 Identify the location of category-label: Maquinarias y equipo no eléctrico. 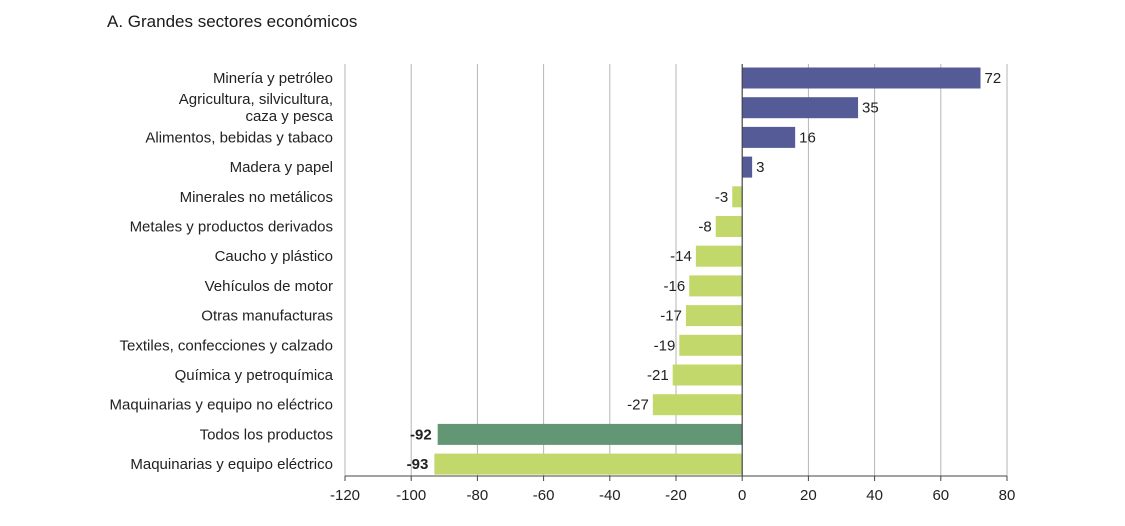
(221, 405).